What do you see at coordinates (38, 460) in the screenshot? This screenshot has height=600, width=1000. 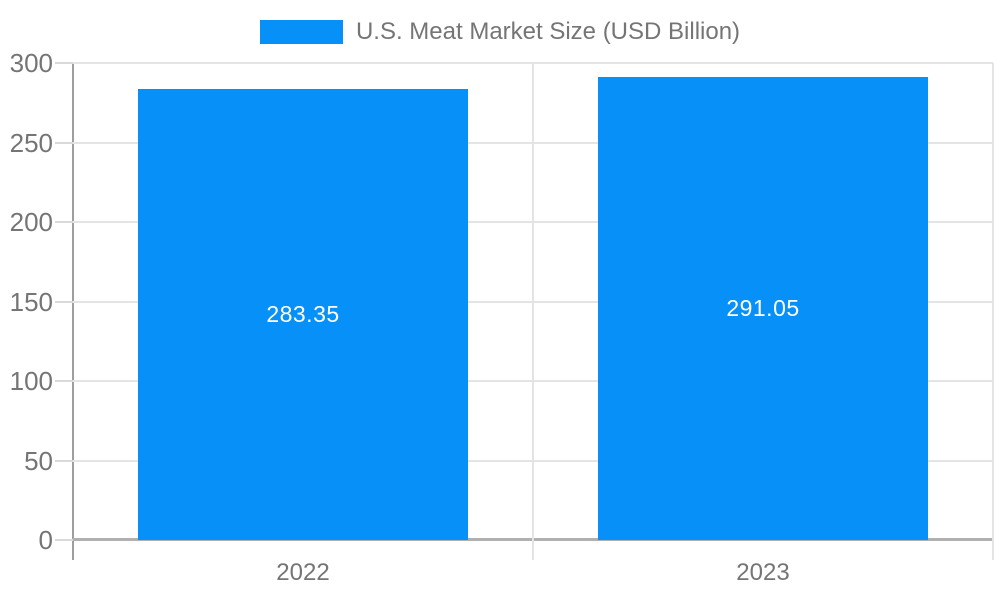 I see `y-axis-tick-label: 50` at bounding box center [38, 460].